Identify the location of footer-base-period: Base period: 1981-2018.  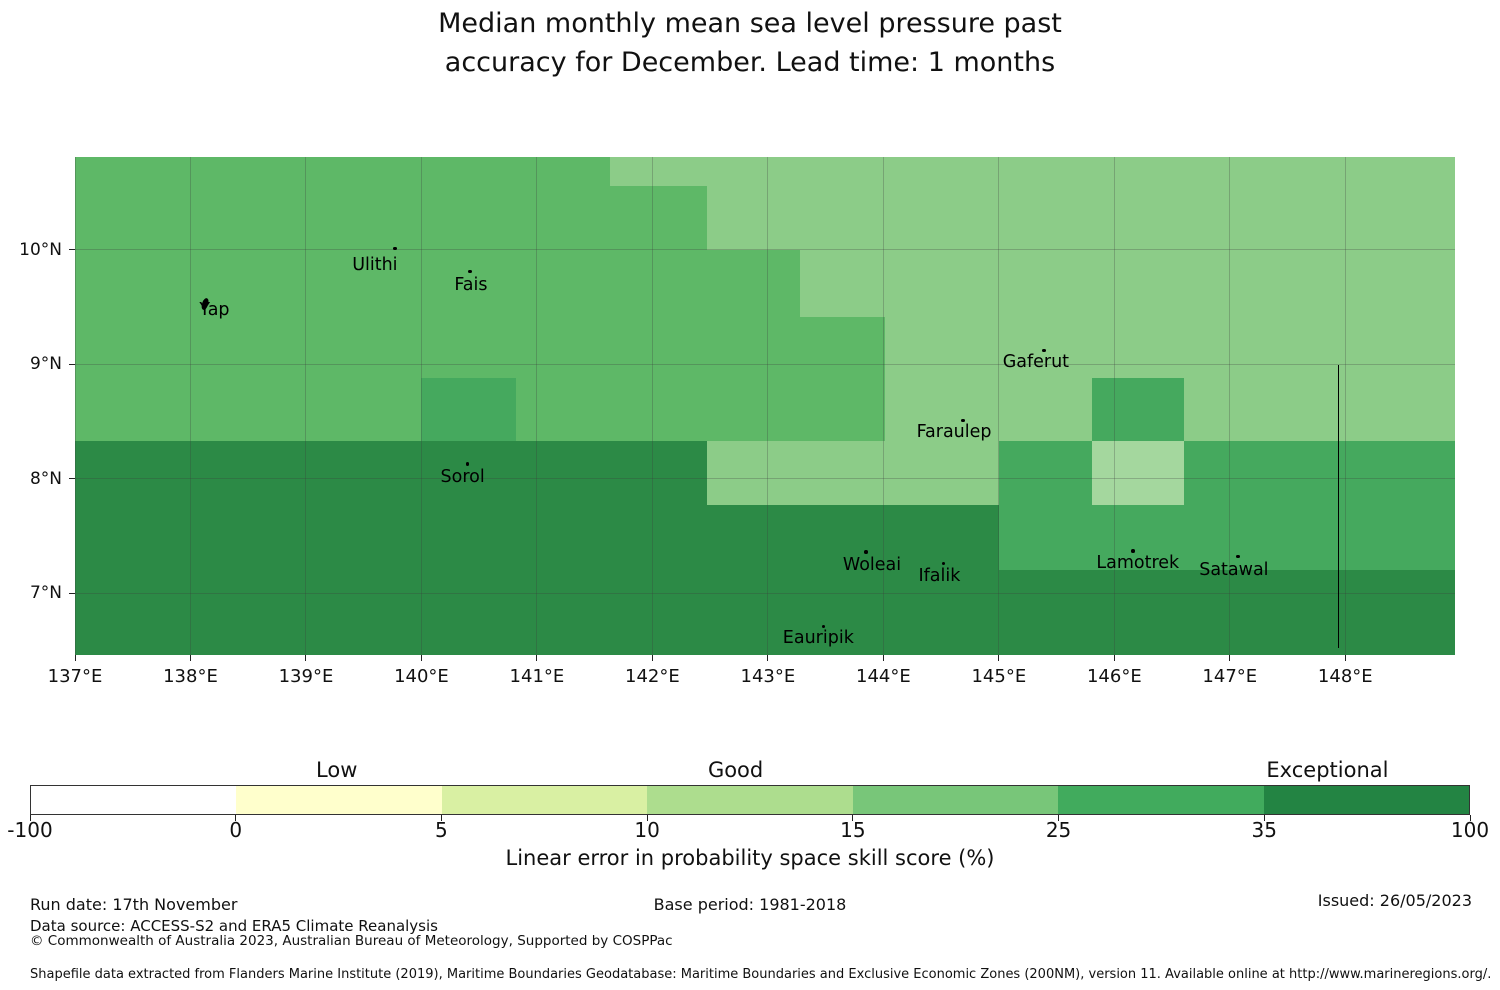
(750, 904).